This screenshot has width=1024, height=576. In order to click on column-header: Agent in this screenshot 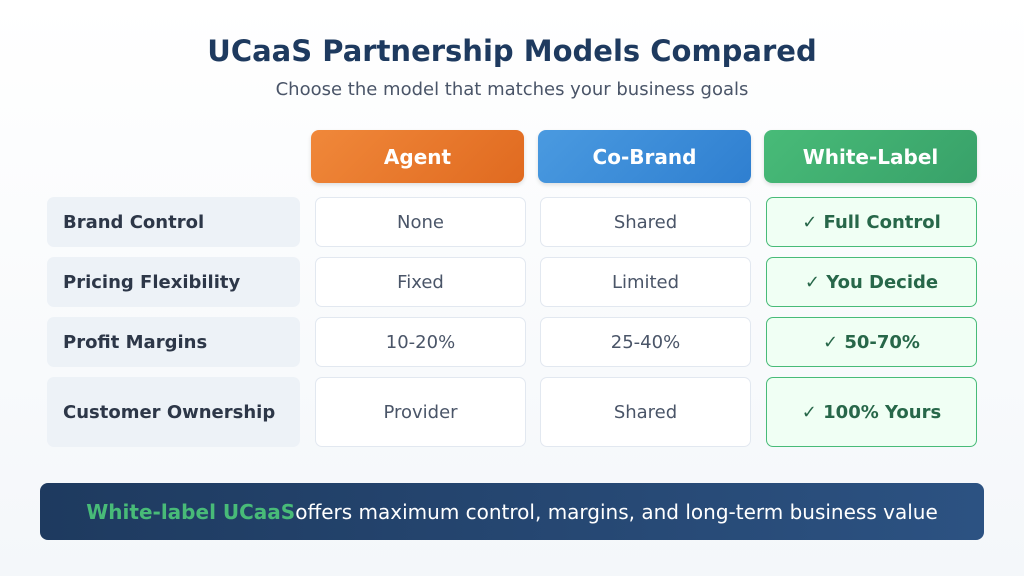, I will do `click(417, 156)`.